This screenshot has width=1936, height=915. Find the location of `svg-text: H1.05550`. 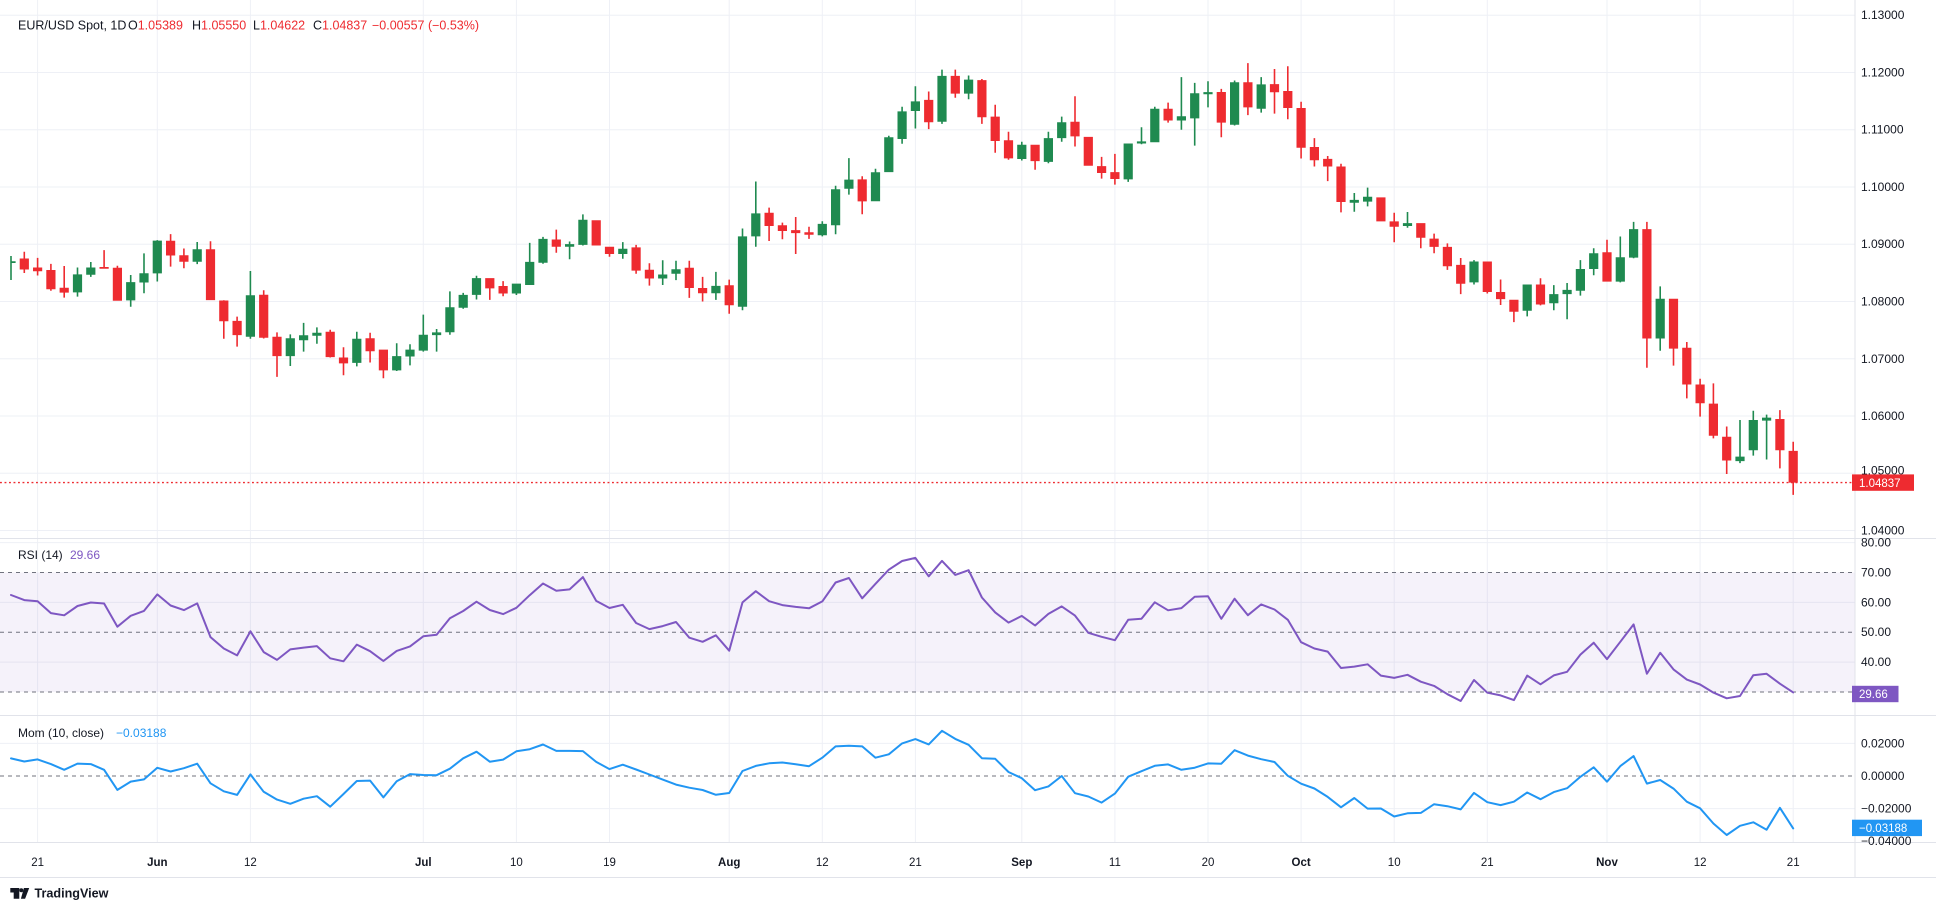

svg-text: H1.05550 is located at coordinates (219, 26).